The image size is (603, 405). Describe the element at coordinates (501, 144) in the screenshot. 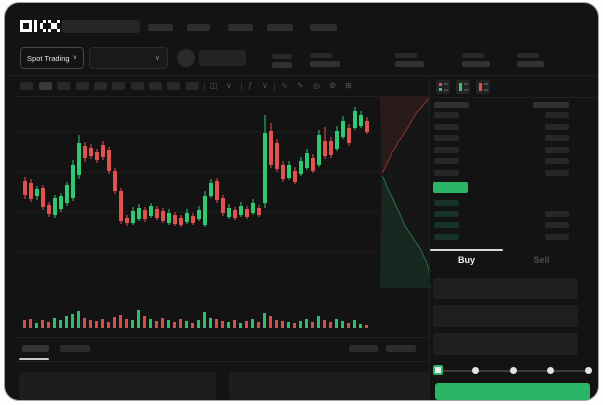

I see `orderbook-asks` at that location.